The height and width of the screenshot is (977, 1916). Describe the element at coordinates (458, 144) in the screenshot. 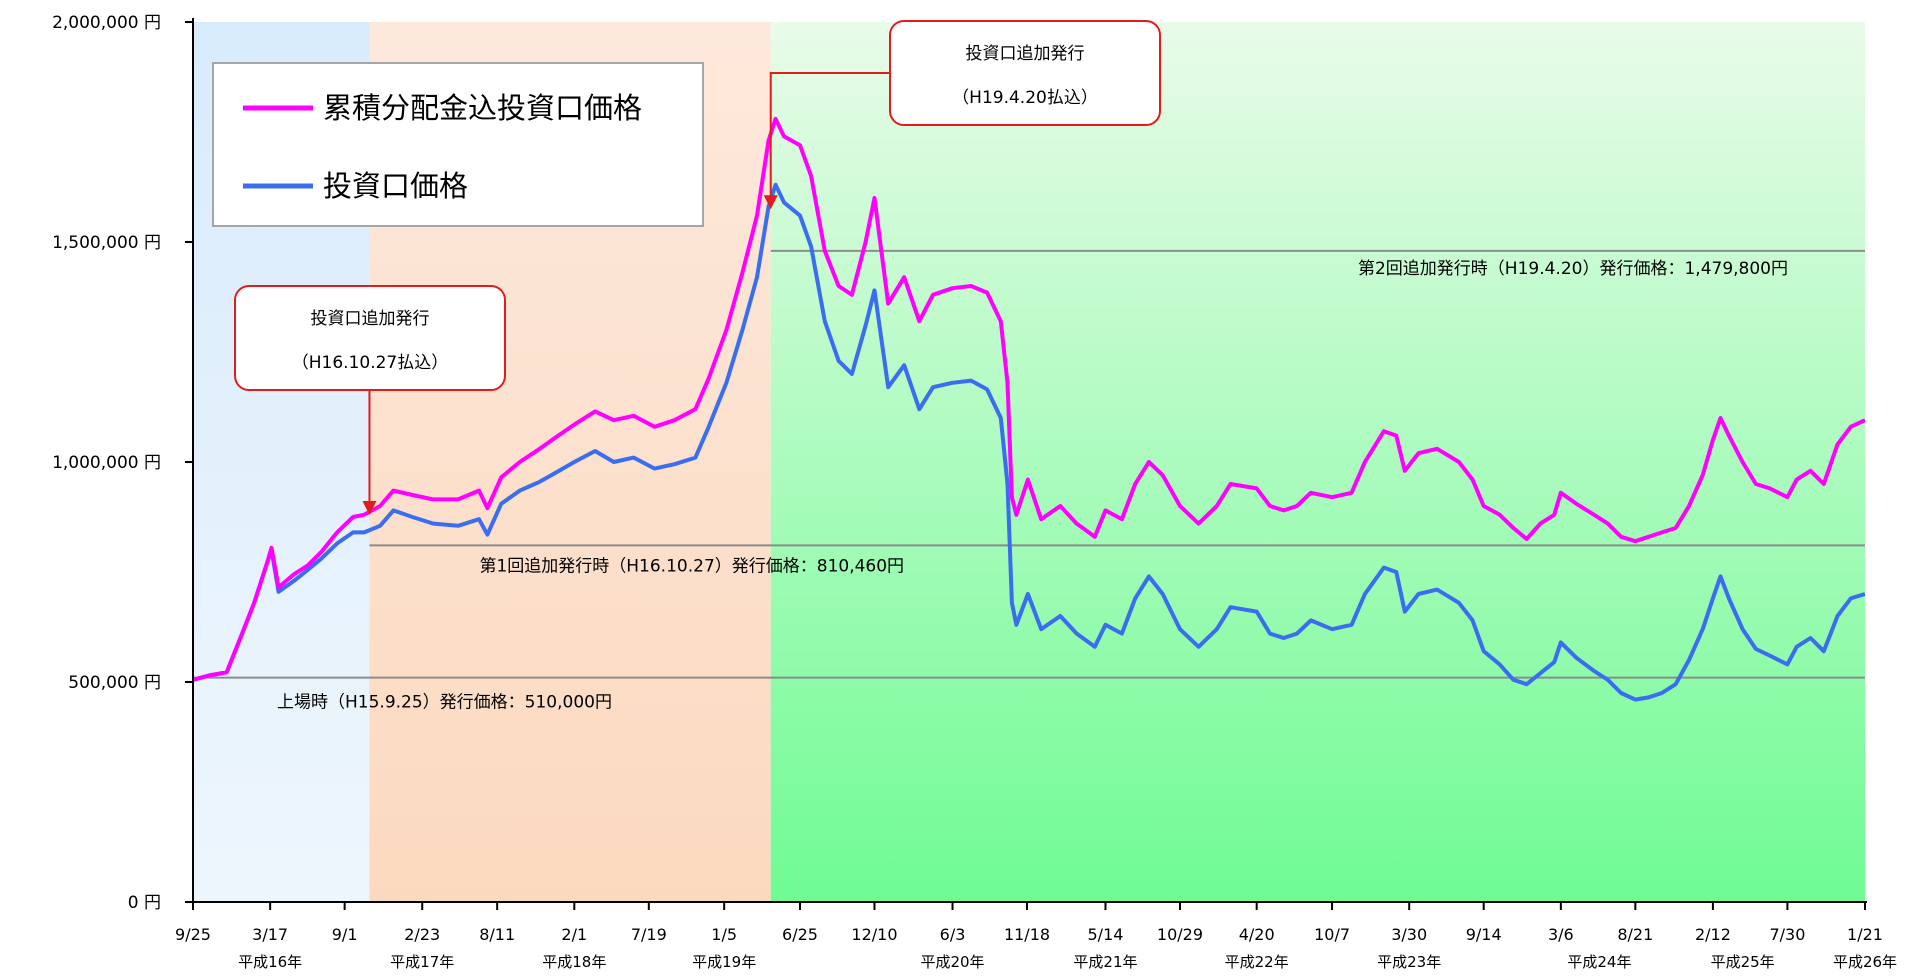

I see `legend-box` at that location.